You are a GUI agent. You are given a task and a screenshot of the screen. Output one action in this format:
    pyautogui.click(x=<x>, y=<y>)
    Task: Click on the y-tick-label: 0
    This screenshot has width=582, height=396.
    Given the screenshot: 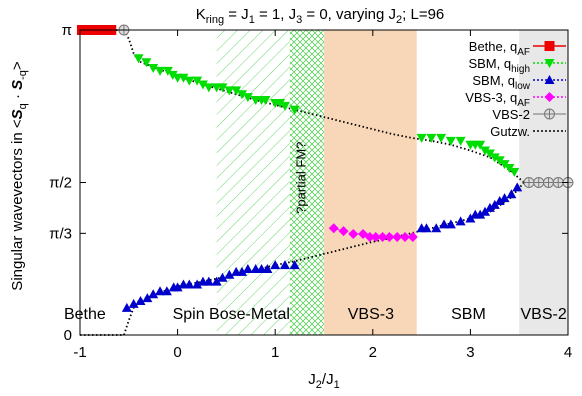 What is the action you would take?
    pyautogui.click(x=68, y=335)
    